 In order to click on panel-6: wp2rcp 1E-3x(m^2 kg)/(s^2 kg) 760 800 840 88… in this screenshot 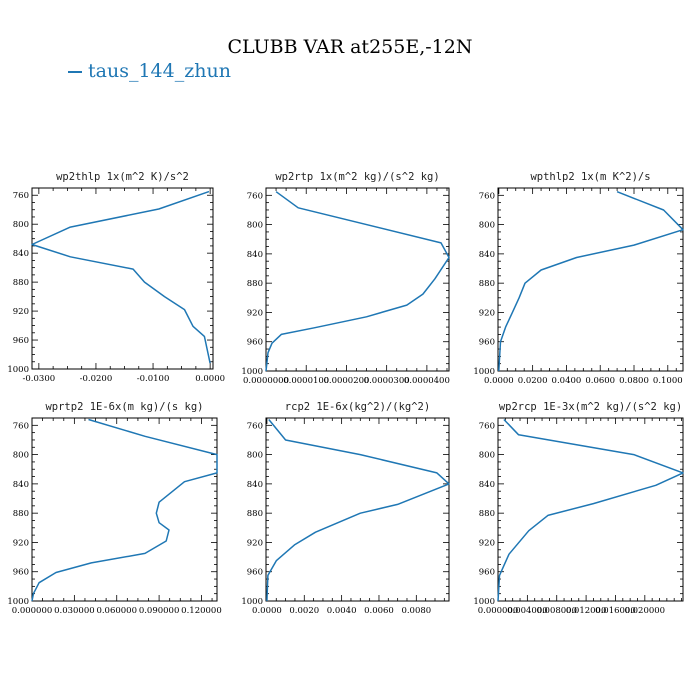, I will do `click(578, 508)`.